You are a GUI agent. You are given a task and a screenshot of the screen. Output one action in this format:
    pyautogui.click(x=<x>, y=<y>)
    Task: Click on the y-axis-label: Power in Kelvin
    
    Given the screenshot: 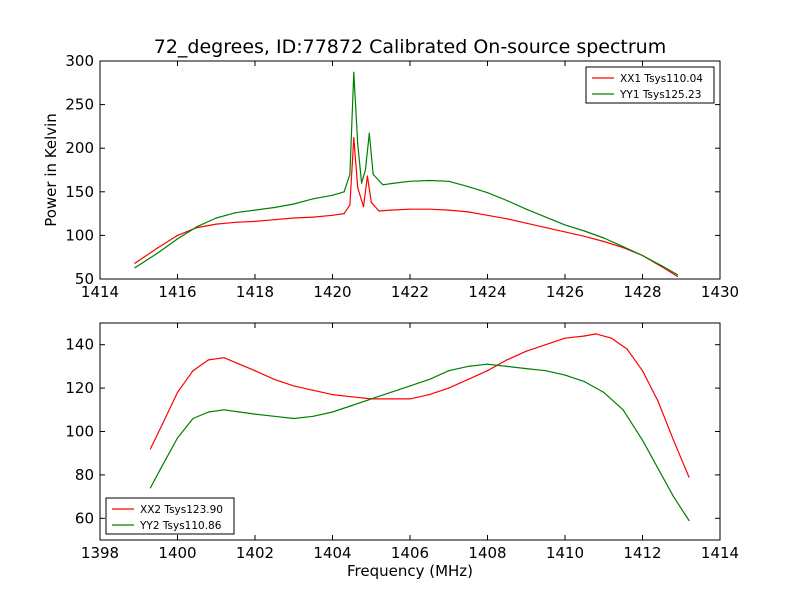 What is the action you would take?
    pyautogui.click(x=51, y=170)
    